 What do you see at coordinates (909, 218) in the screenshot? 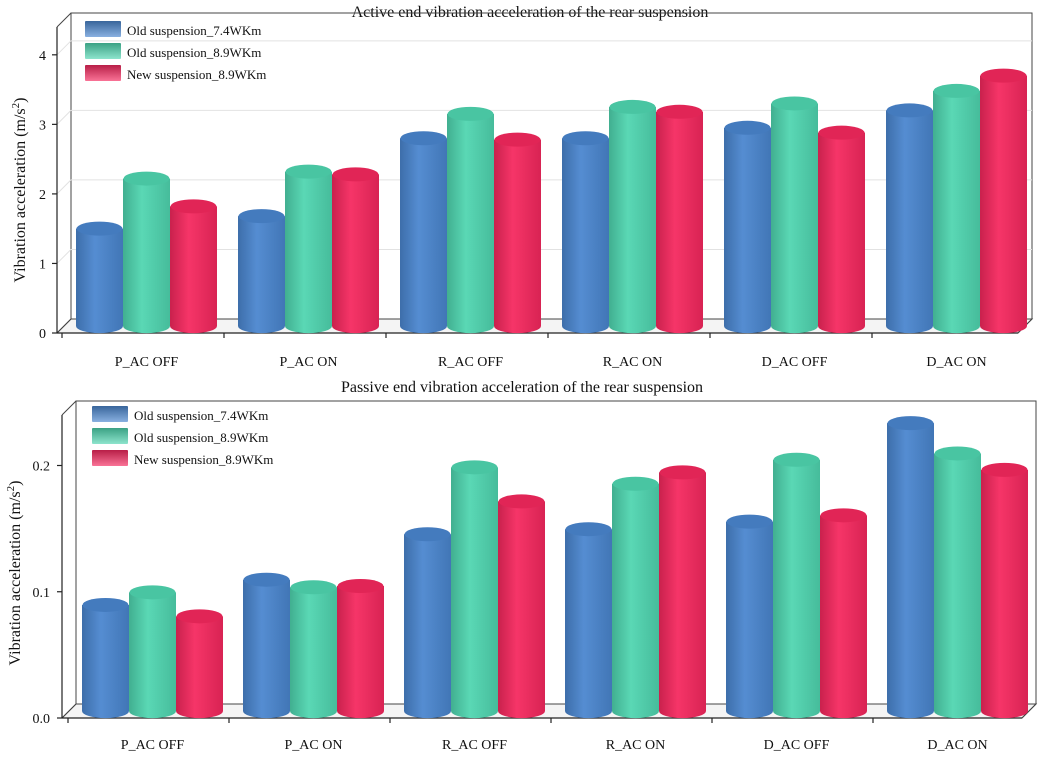
I see `bar-Old suspension_7.4WKm-D_AC ON` at bounding box center [909, 218].